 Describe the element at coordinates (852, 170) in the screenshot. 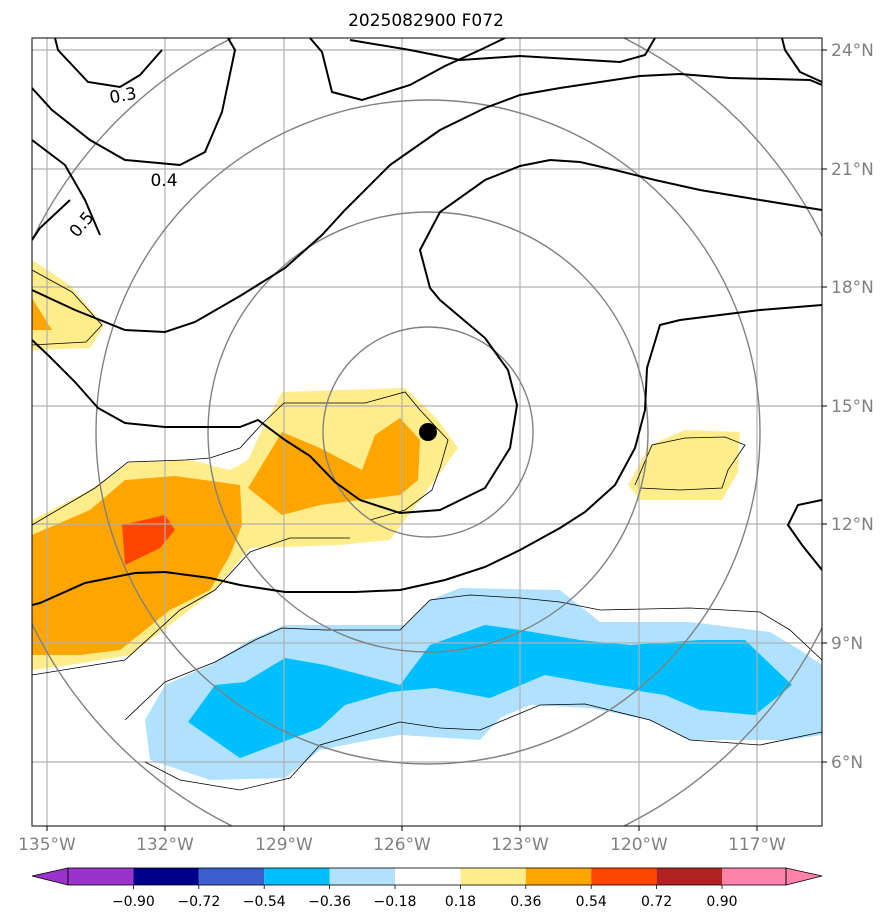

I see `lat-label: 21°N` at that location.